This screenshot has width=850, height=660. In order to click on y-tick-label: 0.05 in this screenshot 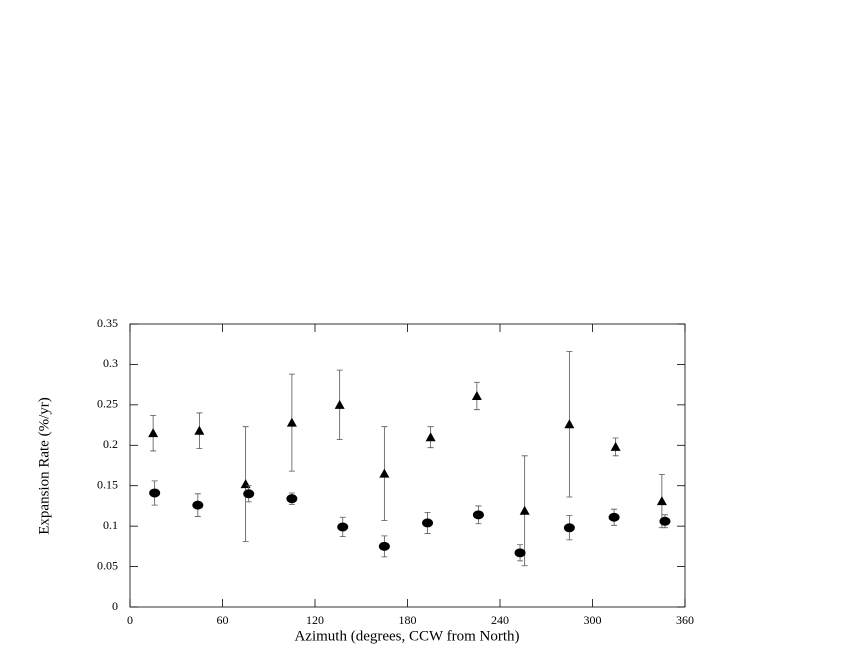, I will do `click(107, 565)`.